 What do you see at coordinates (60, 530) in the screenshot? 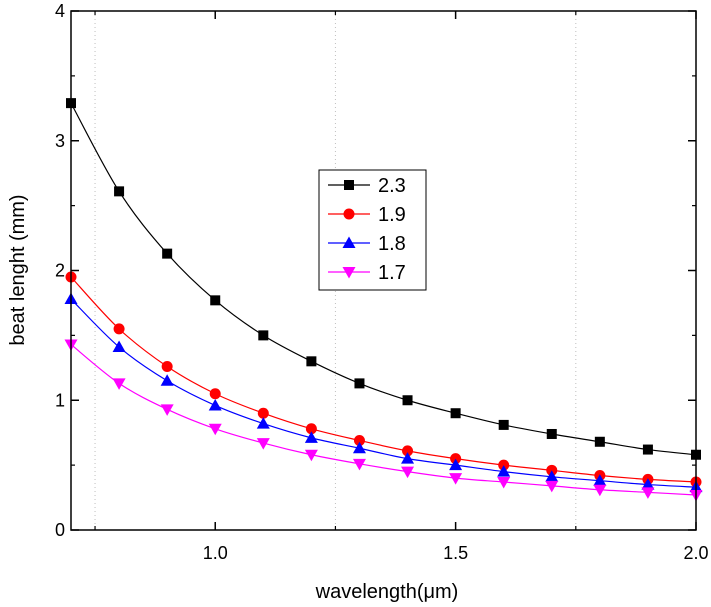
I see `y-tick-label: 0` at bounding box center [60, 530].